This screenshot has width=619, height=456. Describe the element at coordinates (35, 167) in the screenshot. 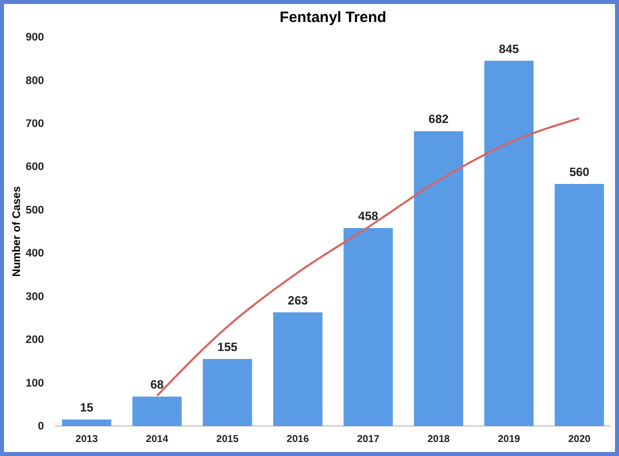

I see `y-tick-label: 600` at that location.